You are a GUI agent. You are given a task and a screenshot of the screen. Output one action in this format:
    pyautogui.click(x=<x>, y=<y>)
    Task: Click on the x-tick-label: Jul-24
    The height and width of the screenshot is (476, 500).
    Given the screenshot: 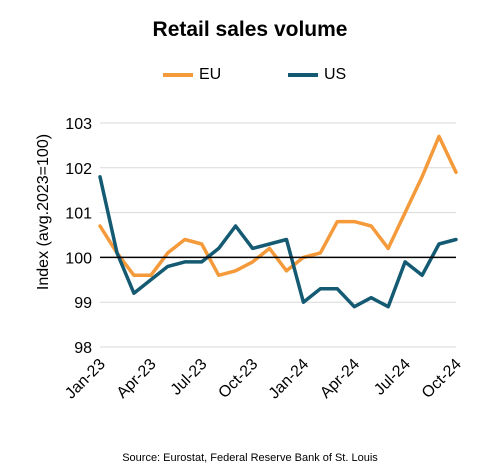 What is the action you would take?
    pyautogui.click(x=392, y=377)
    